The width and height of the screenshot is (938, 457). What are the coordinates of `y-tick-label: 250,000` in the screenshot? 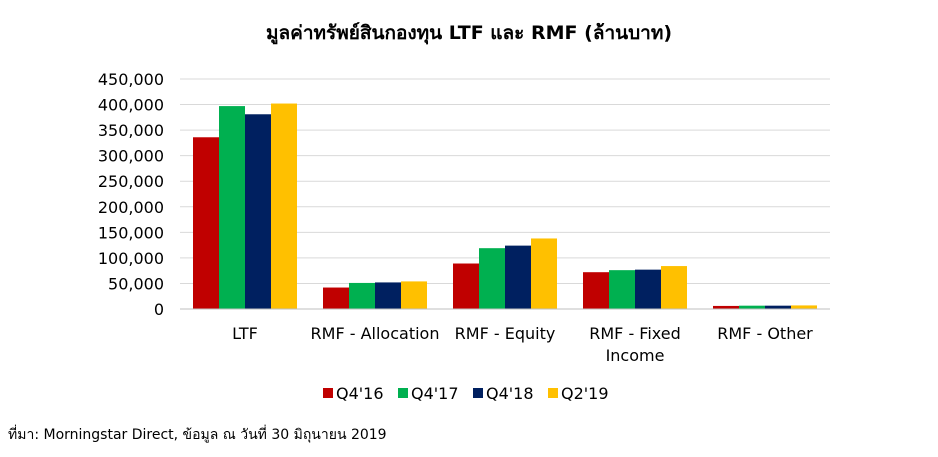 It's located at (131, 181).